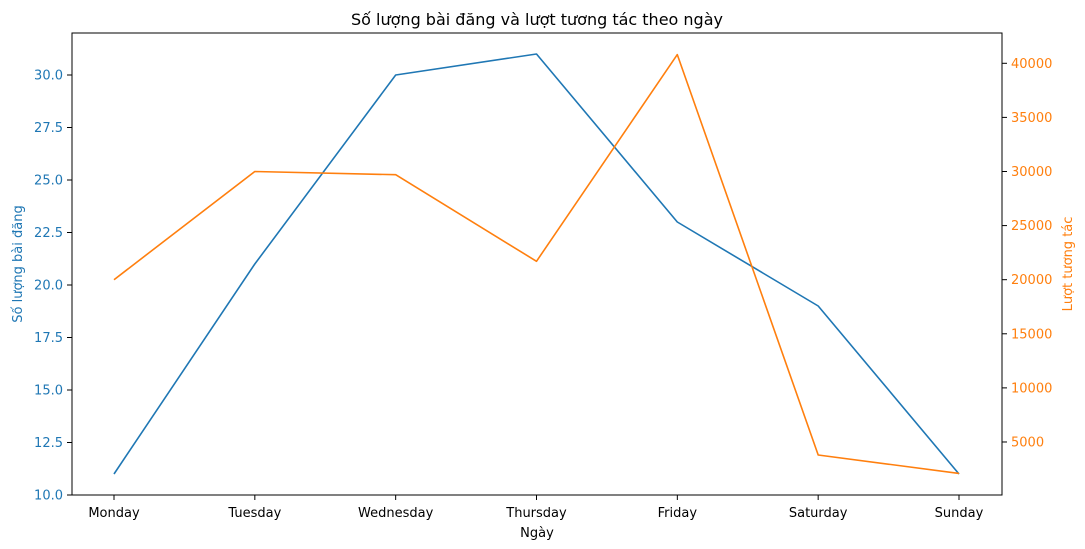 The image size is (1085, 549). I want to click on right-y-tick-label: 5000, so click(1027, 442).